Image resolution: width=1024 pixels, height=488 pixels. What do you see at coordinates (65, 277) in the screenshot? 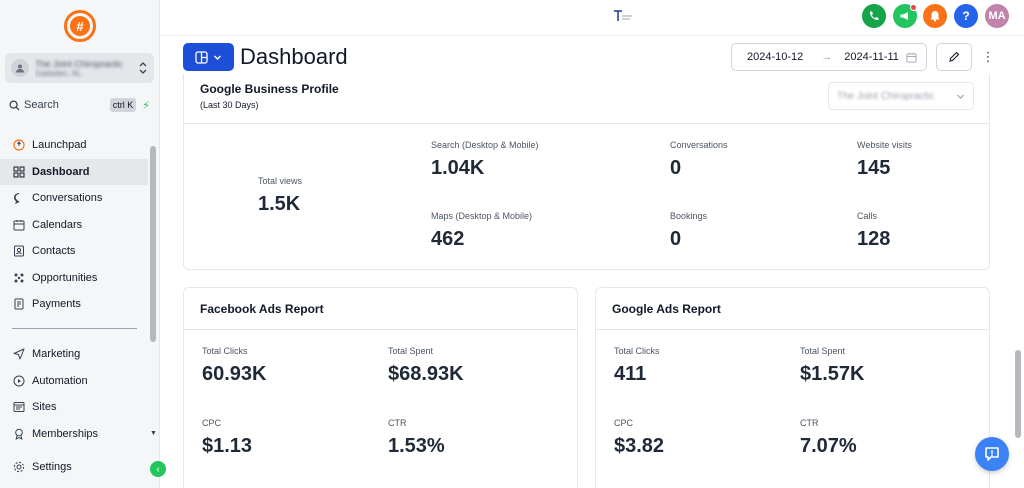
I see `sidebar-item-label: Opportunities` at bounding box center [65, 277].